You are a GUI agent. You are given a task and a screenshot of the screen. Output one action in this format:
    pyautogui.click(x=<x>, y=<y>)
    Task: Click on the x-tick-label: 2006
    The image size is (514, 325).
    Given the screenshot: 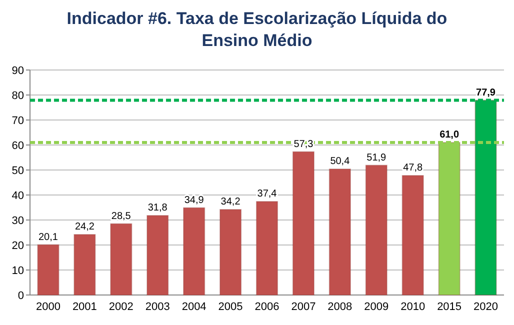 What is the action you would take?
    pyautogui.click(x=267, y=307)
    